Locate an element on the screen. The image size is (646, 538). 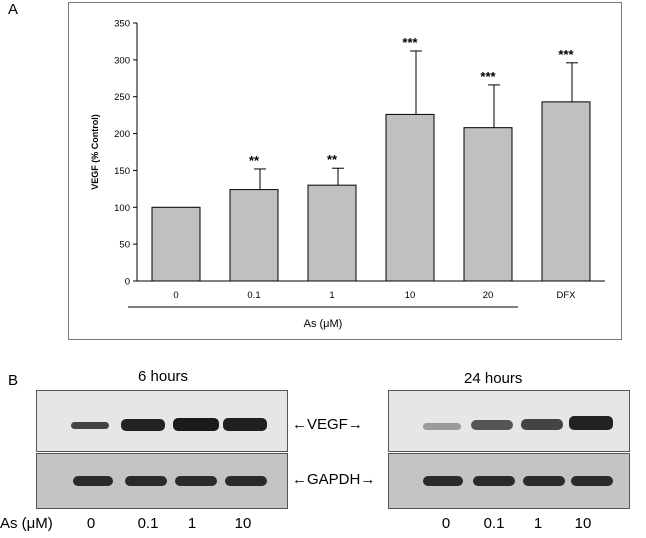
lane-24h-1: 1 is located at coordinates (538, 523).